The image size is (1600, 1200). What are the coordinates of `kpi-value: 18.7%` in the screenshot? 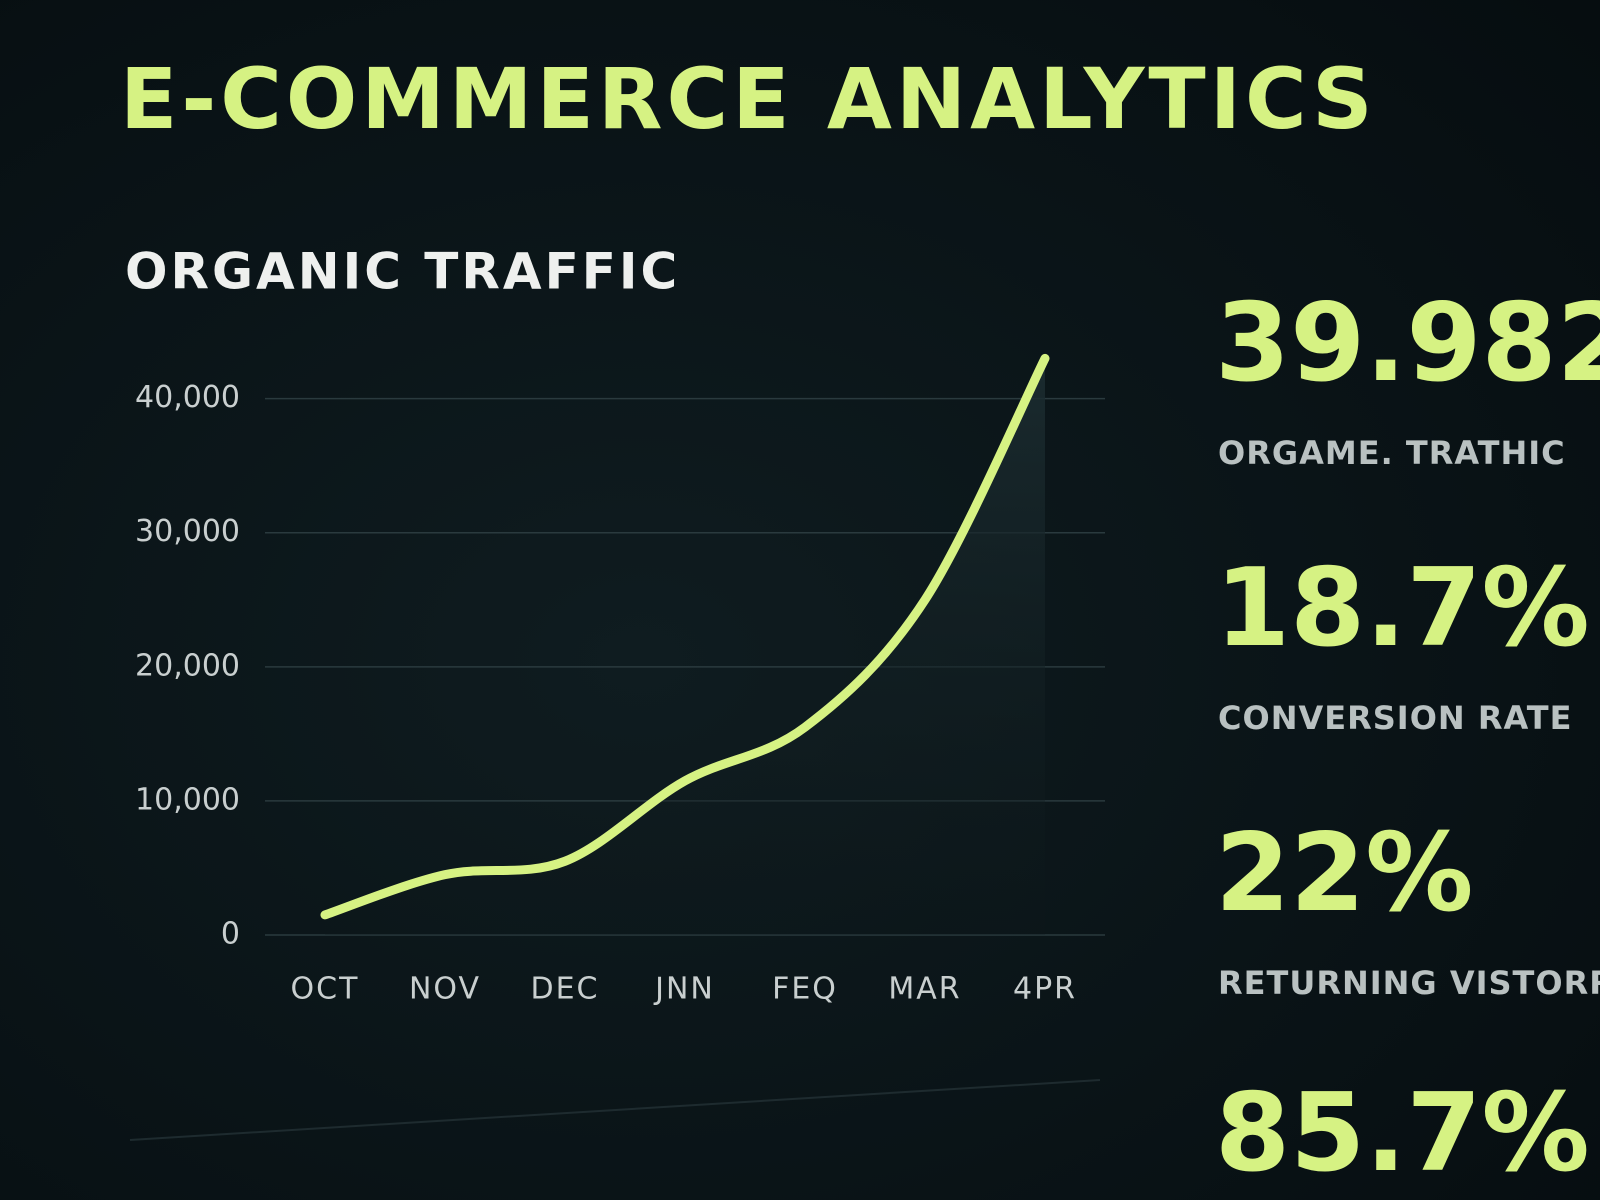 It's located at (1402, 608).